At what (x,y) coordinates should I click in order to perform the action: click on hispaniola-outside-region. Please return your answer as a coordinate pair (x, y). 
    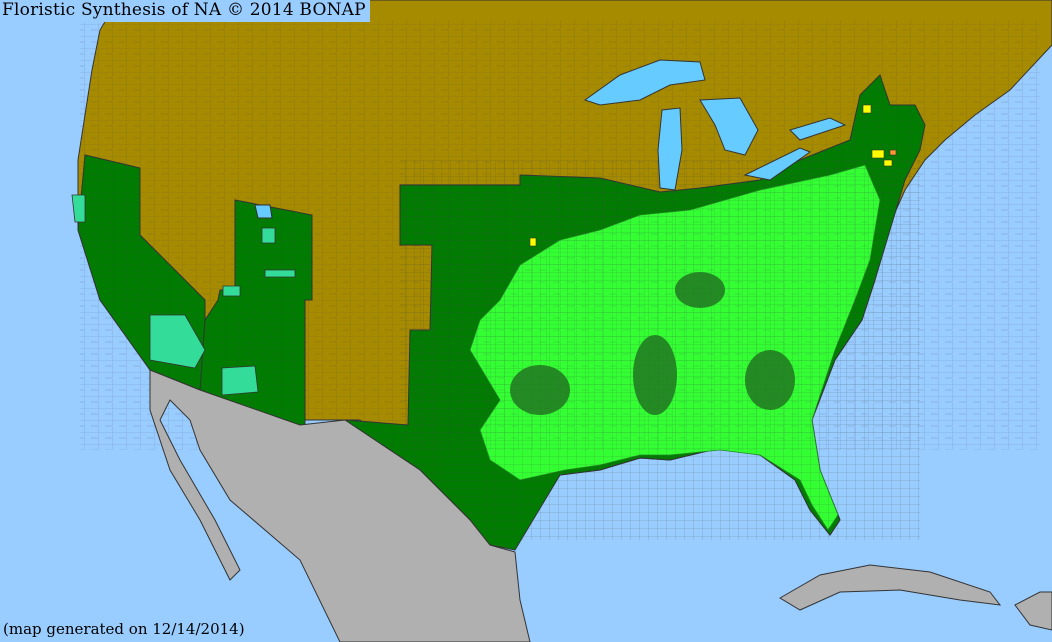
    Looking at the image, I should click on (1033, 611).